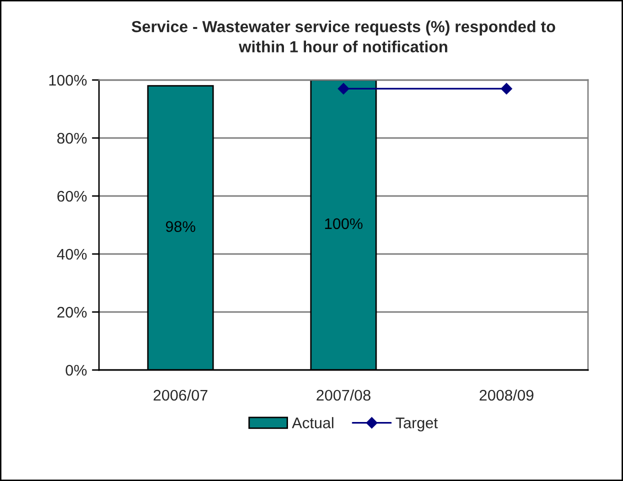  Describe the element at coordinates (72, 138) in the screenshot. I see `y-tick-label: 80%` at that location.